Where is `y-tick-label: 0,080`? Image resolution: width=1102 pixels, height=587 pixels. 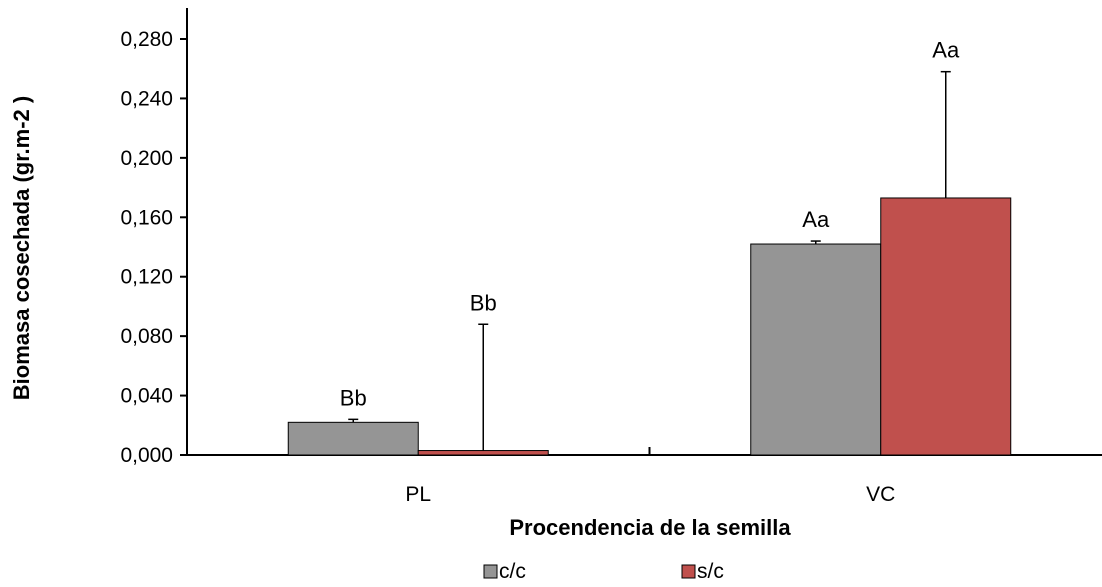 y-tick-label: 0,080 is located at coordinates (146, 336).